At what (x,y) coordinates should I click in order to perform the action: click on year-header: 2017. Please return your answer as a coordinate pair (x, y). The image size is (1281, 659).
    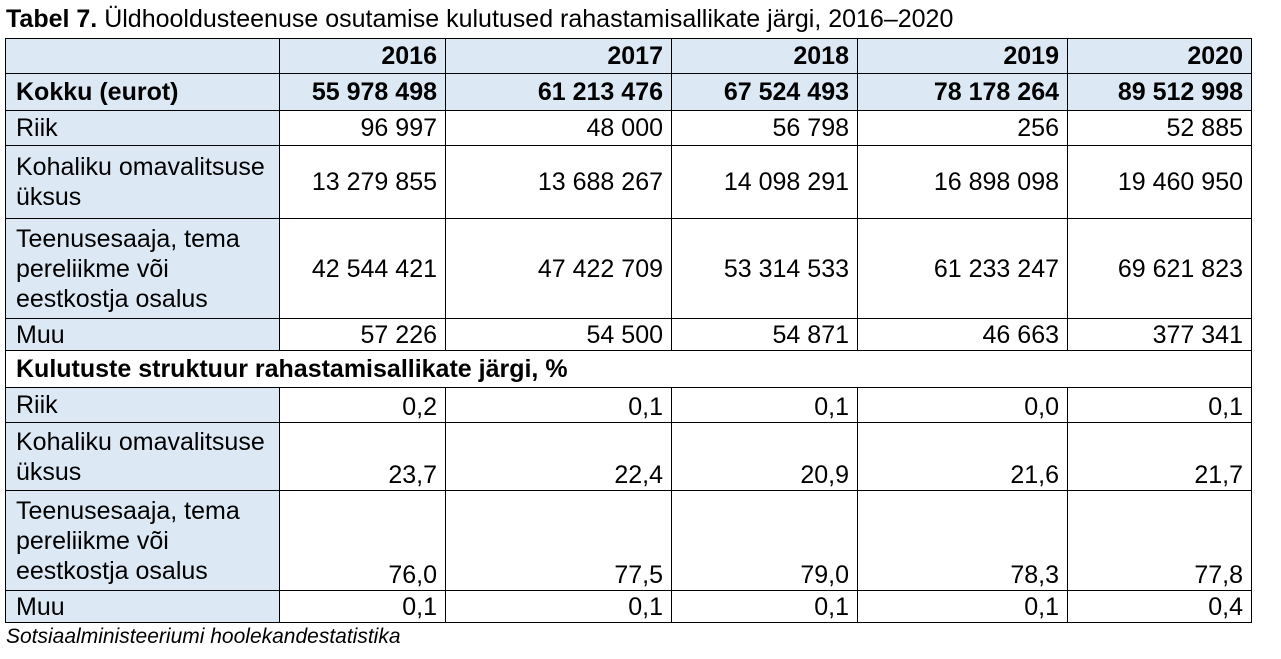
    Looking at the image, I should click on (558, 56).